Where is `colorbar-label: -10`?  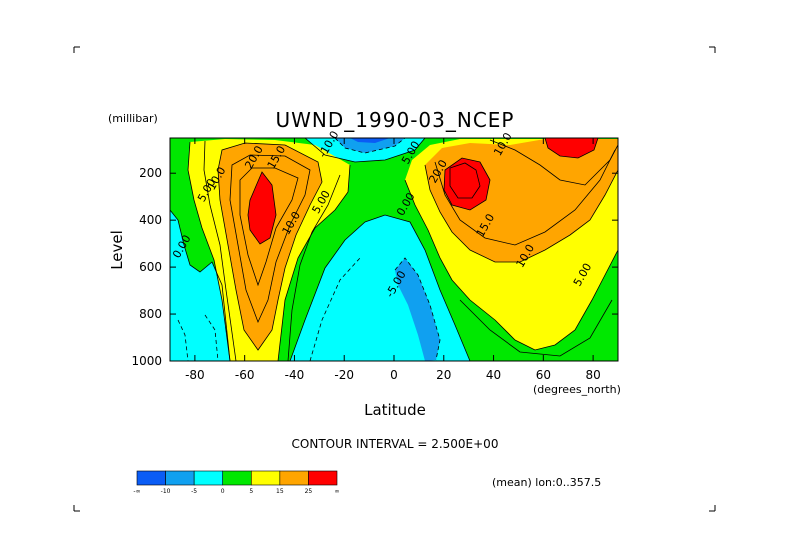 colorbar-label: -10 is located at coordinates (166, 491).